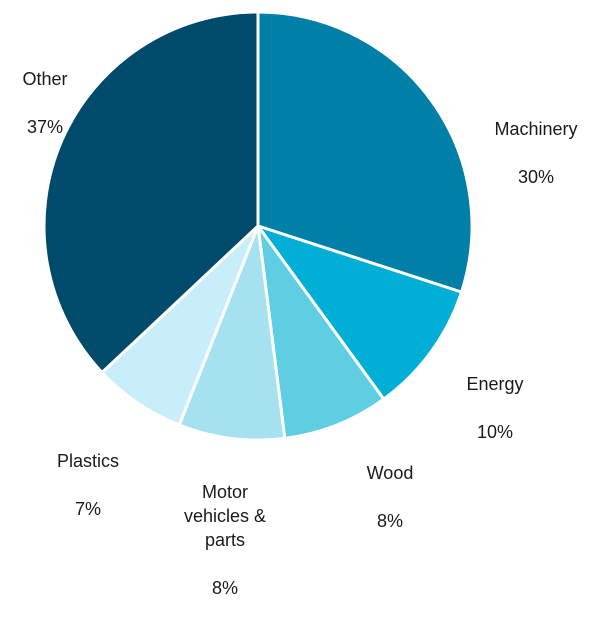 Image resolution: width=595 pixels, height=624 pixels. What do you see at coordinates (536, 177) in the screenshot?
I see `label-machinery-value: 30%` at bounding box center [536, 177].